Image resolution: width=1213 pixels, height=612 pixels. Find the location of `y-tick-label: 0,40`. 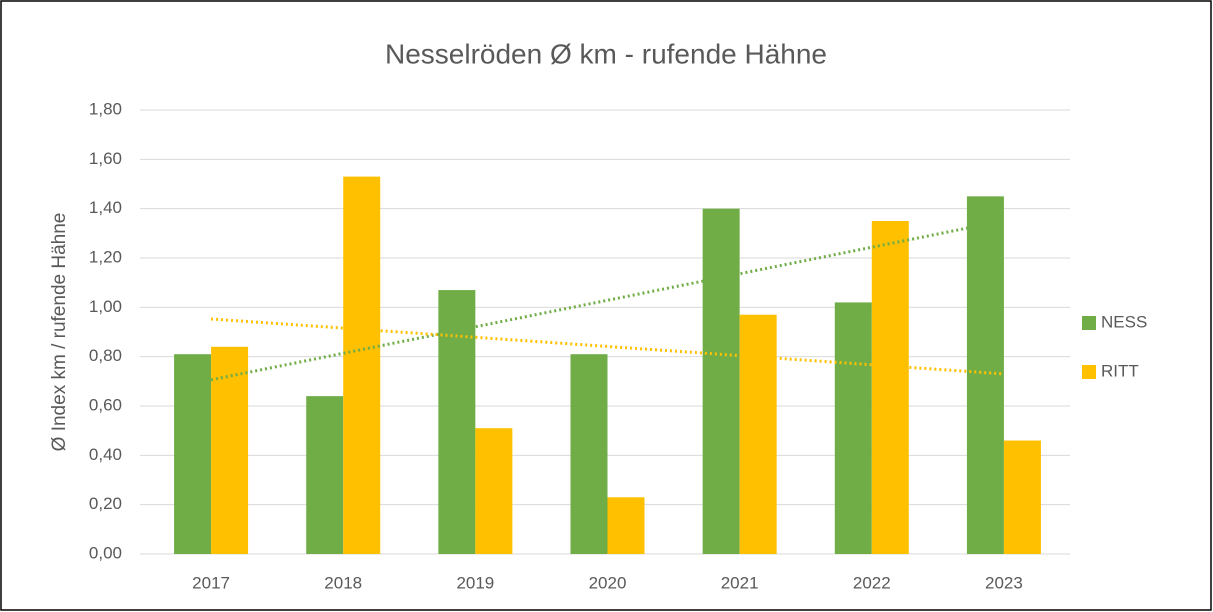

y-tick-label: 0,40 is located at coordinates (105, 454).